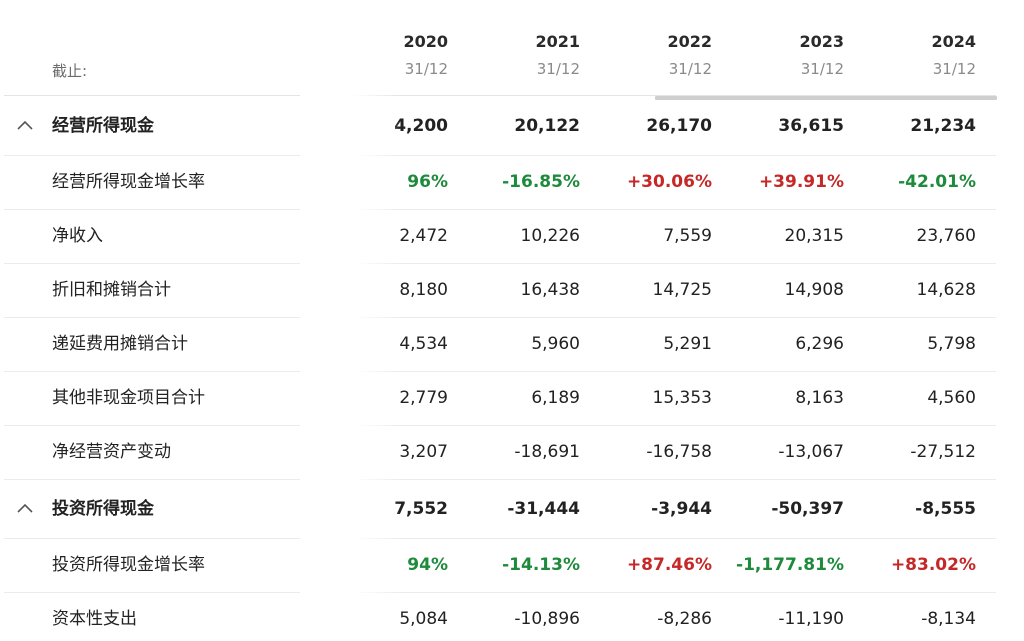 This screenshot has height=641, width=1024. Describe the element at coordinates (111, 452) in the screenshot. I see `row-label: 净经营资产变动` at that location.